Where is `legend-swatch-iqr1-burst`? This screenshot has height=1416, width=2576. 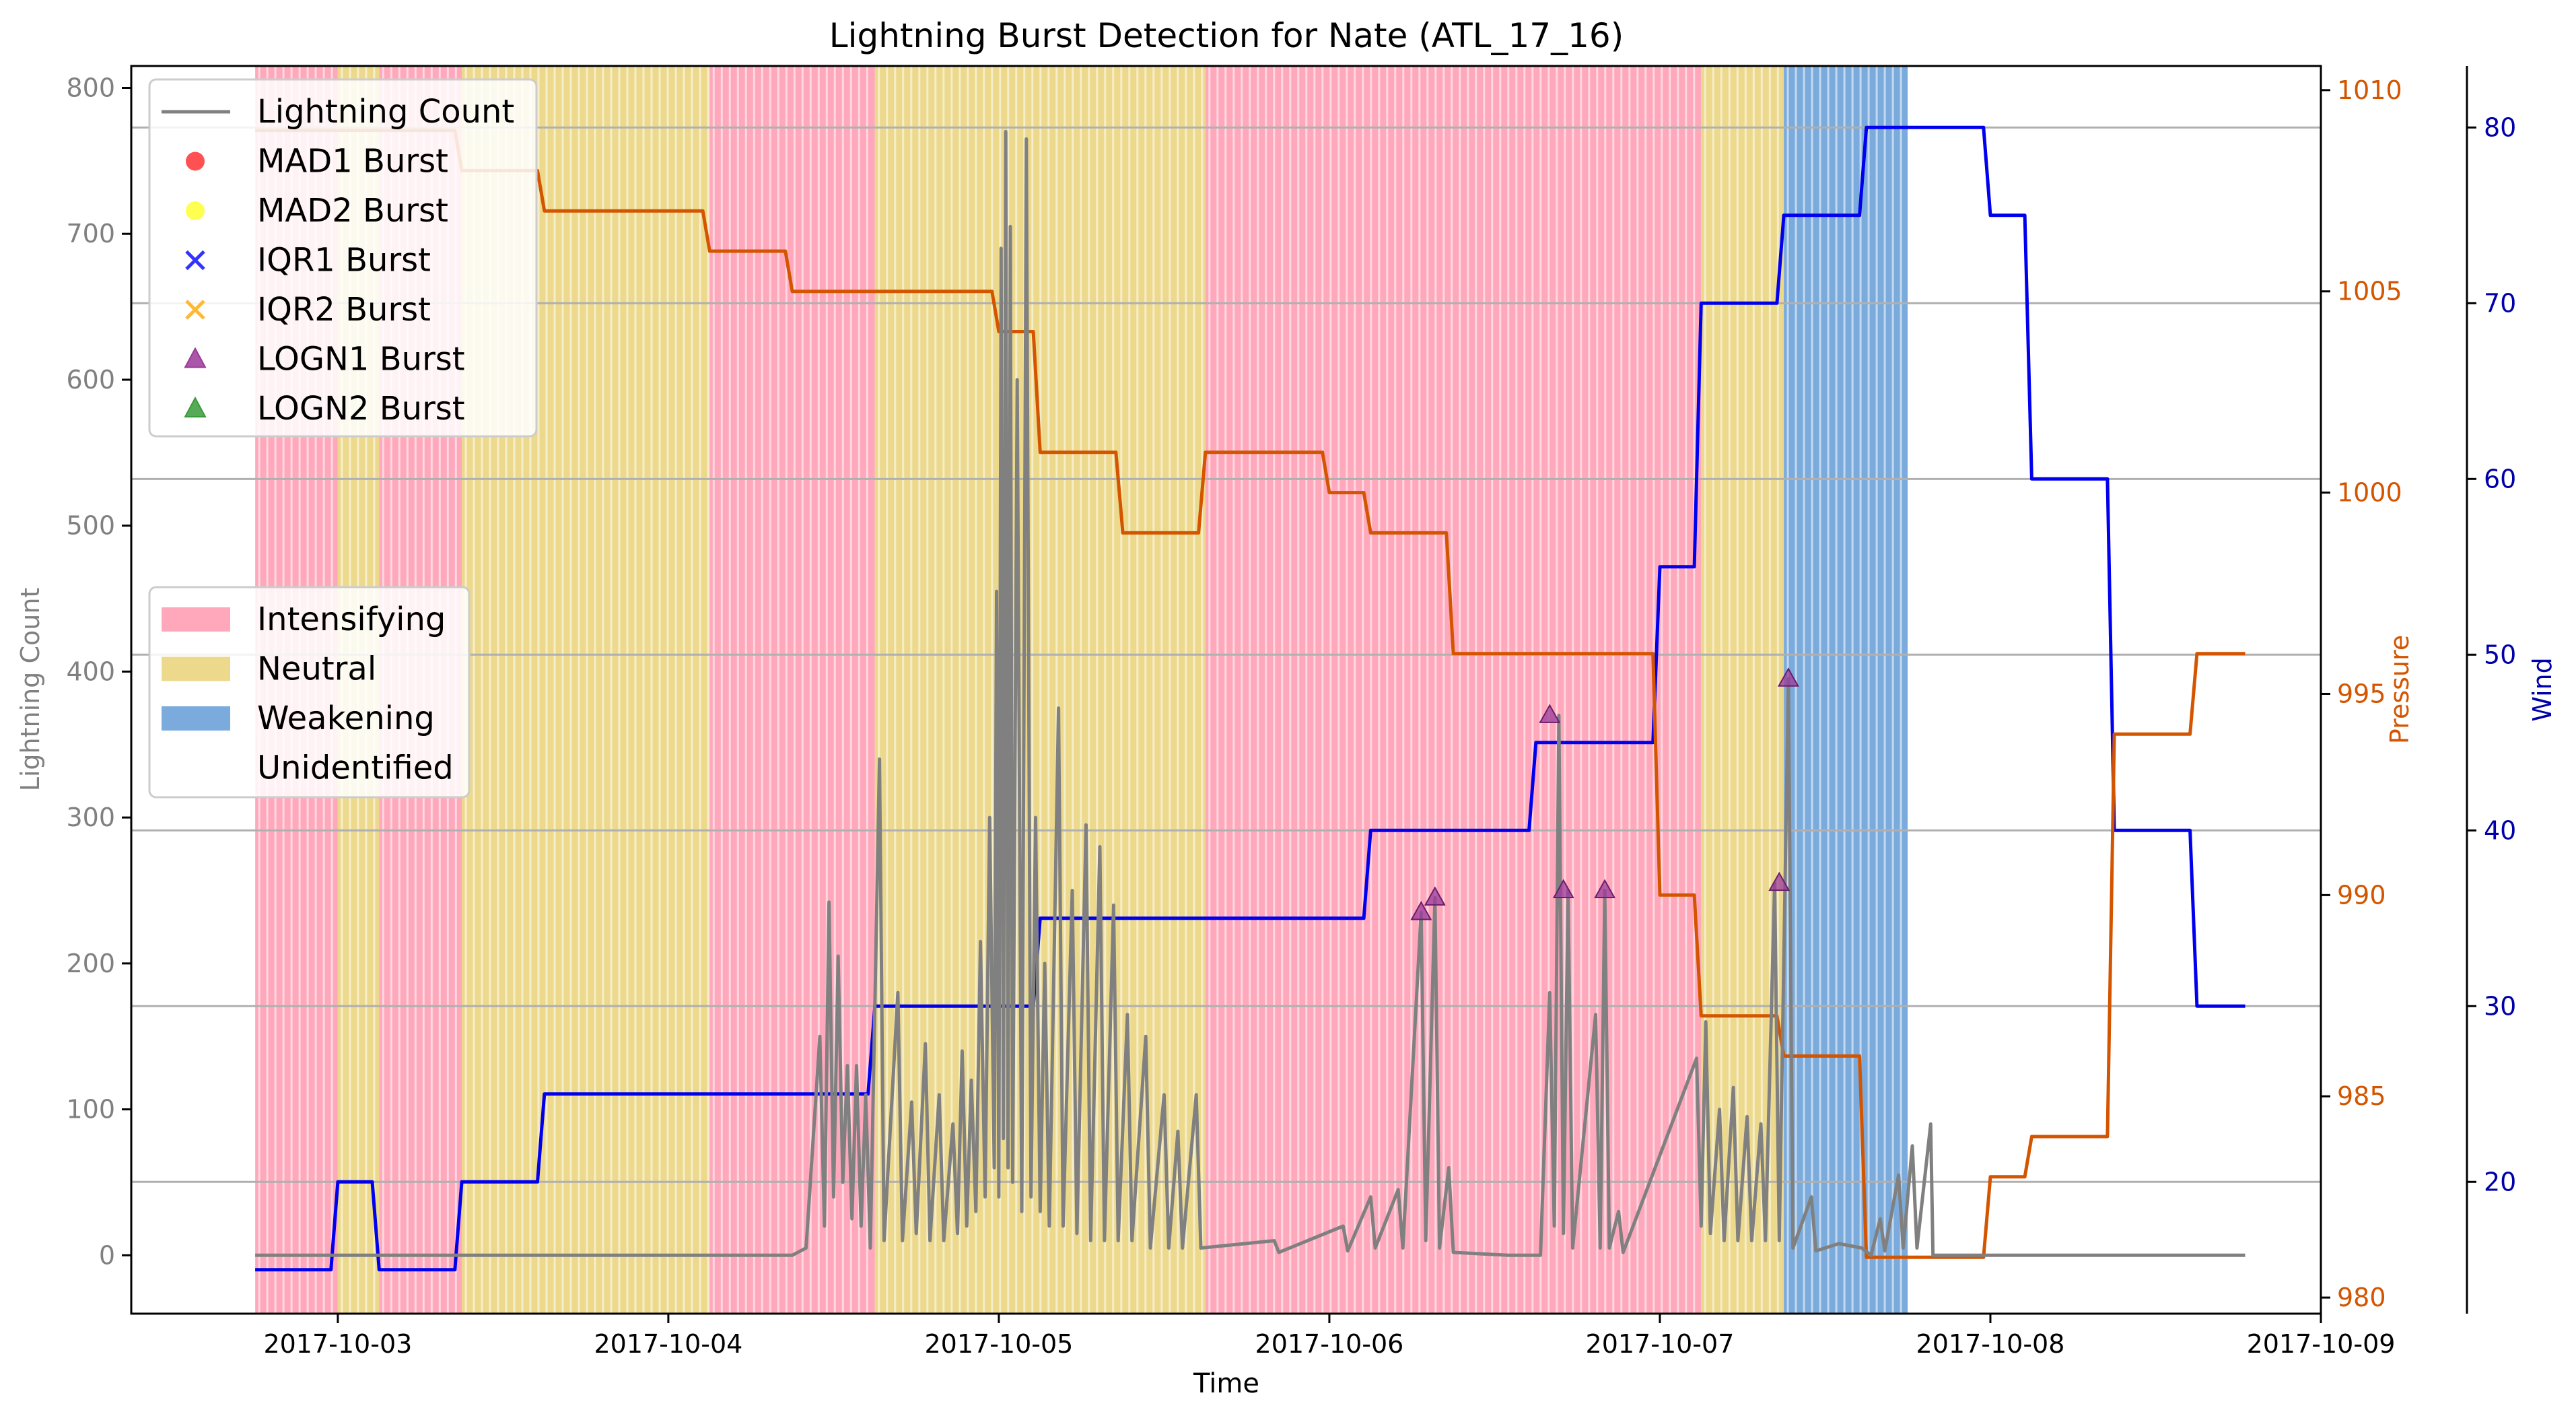 legend-swatch-iqr1-burst is located at coordinates (195, 260).